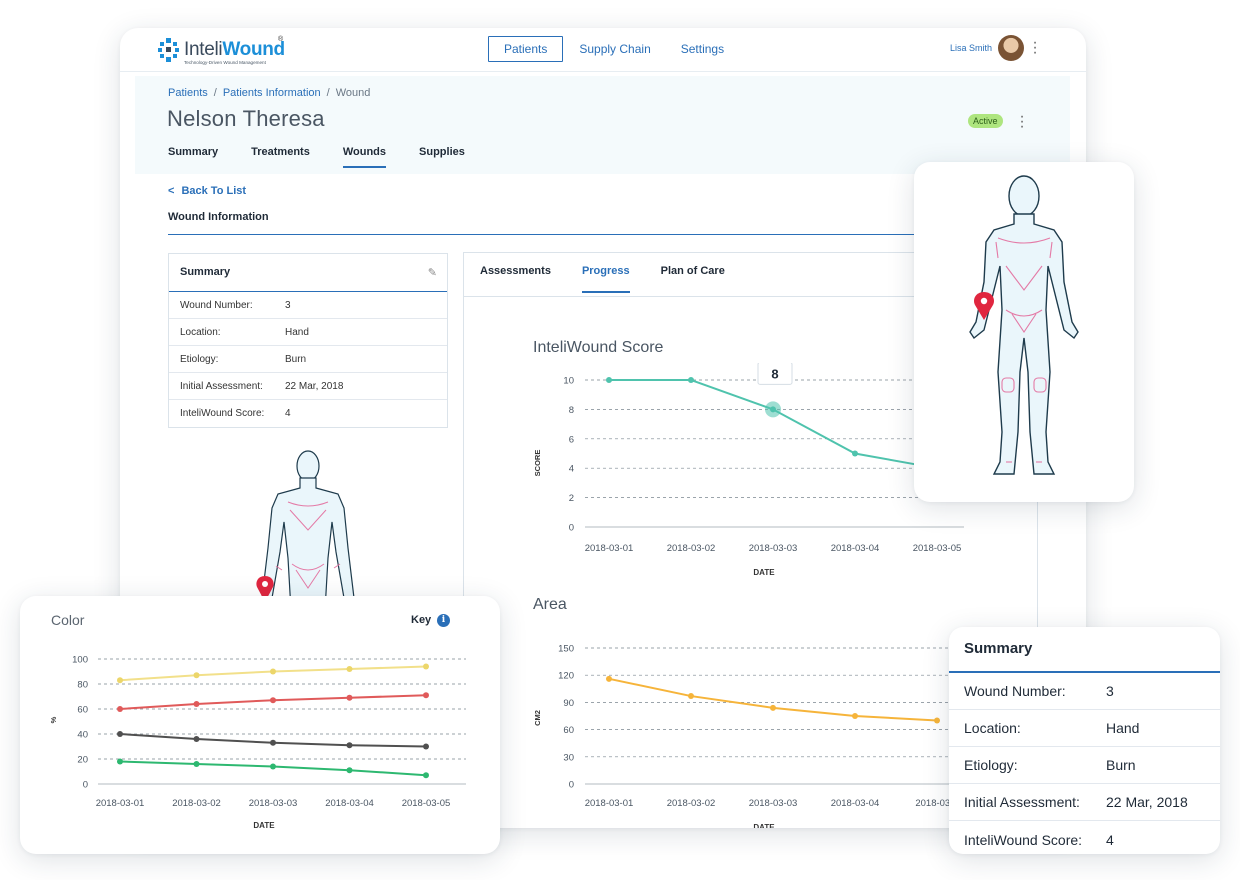  Describe the element at coordinates (313, 538) in the screenshot. I see `body-diagram` at that location.